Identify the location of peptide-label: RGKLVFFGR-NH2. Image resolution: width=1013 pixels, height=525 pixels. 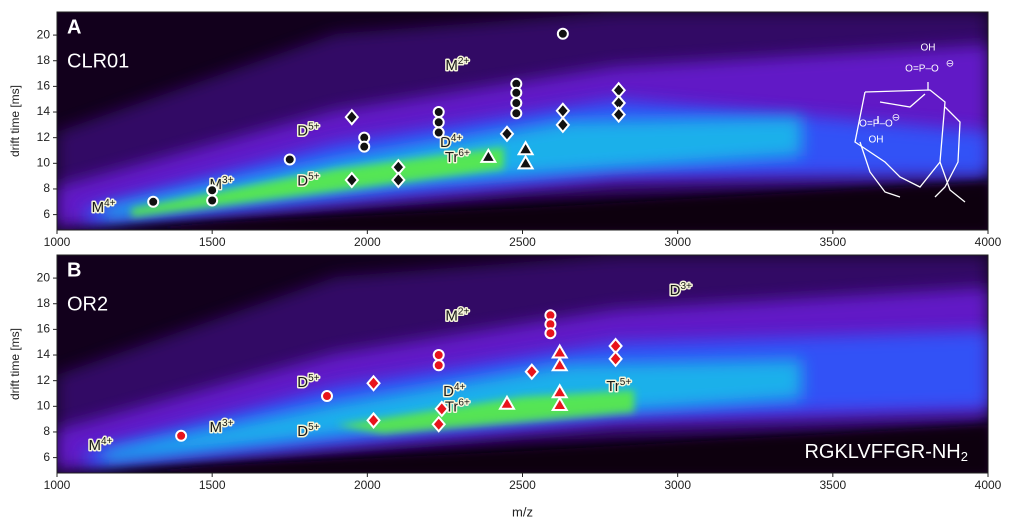
(886, 452).